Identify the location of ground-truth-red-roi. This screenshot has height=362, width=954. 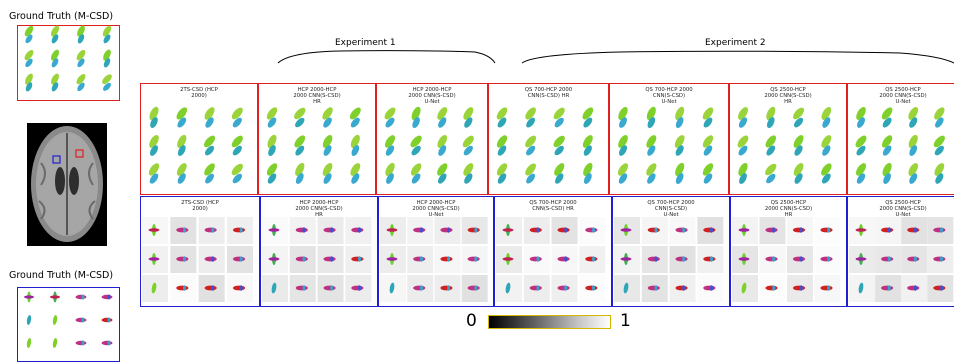
(68, 63).